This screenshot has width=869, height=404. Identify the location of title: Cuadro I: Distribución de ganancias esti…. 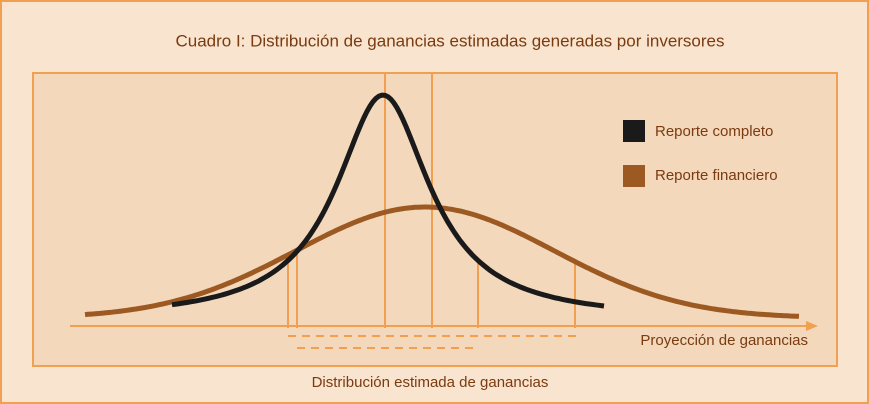
(449, 40).